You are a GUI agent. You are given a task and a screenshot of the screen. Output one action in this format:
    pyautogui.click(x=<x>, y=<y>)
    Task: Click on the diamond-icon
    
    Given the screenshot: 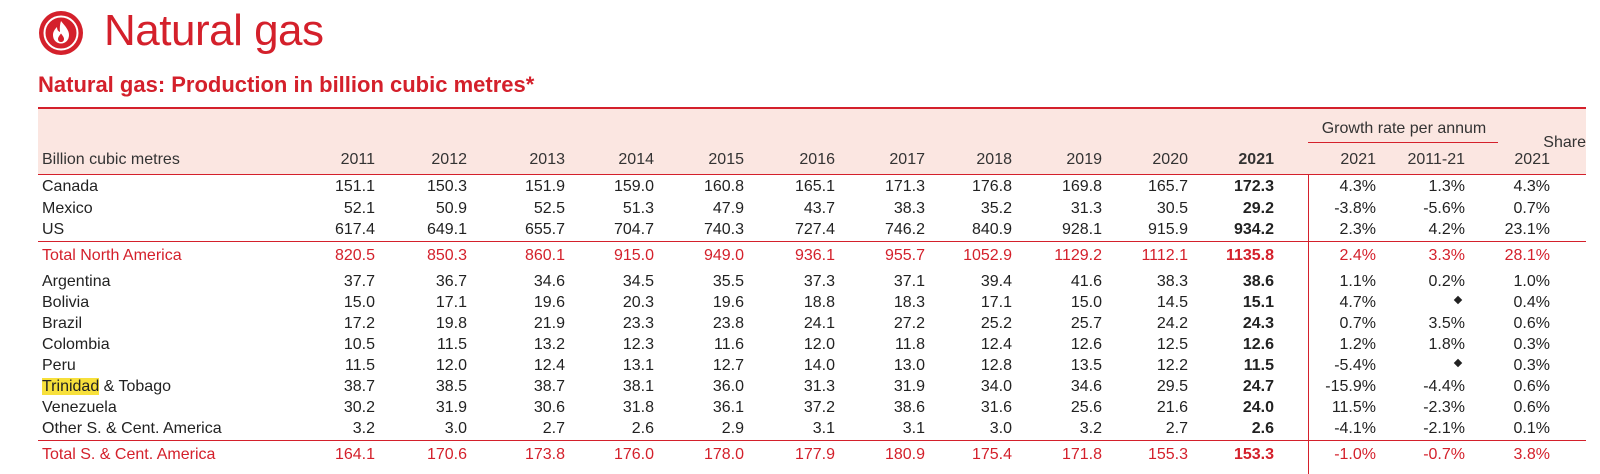 What is the action you would take?
    pyautogui.click(x=1458, y=363)
    